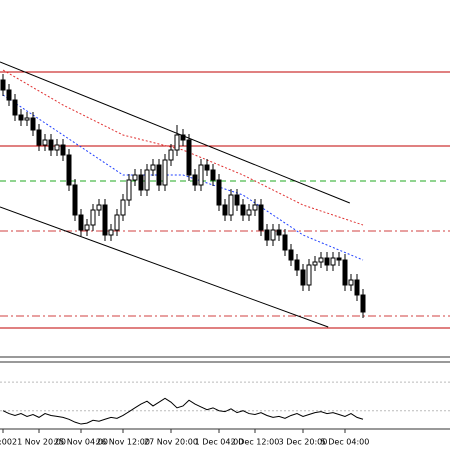 The image size is (450, 450). What do you see at coordinates (303, 442) in the screenshot?
I see `x-tick-label: 3 Dec 20:00` at bounding box center [303, 442].